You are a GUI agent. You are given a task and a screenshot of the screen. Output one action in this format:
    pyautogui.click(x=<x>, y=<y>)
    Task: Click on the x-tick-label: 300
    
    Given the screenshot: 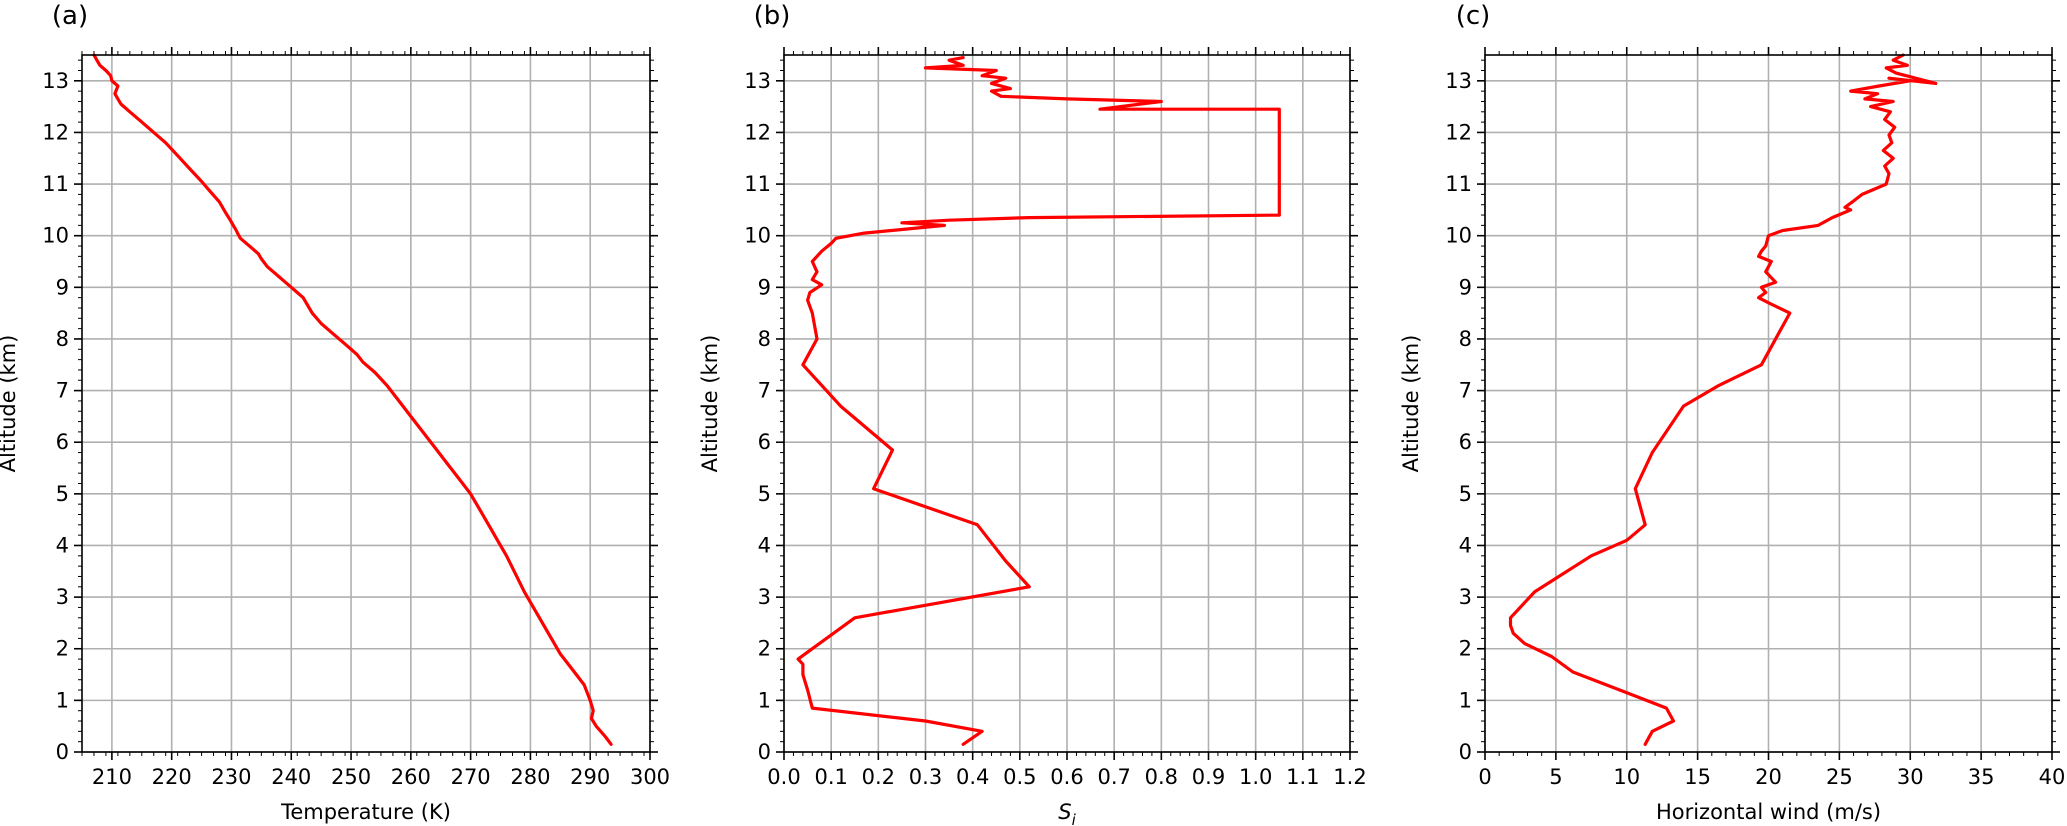 What is the action you would take?
    pyautogui.click(x=650, y=777)
    